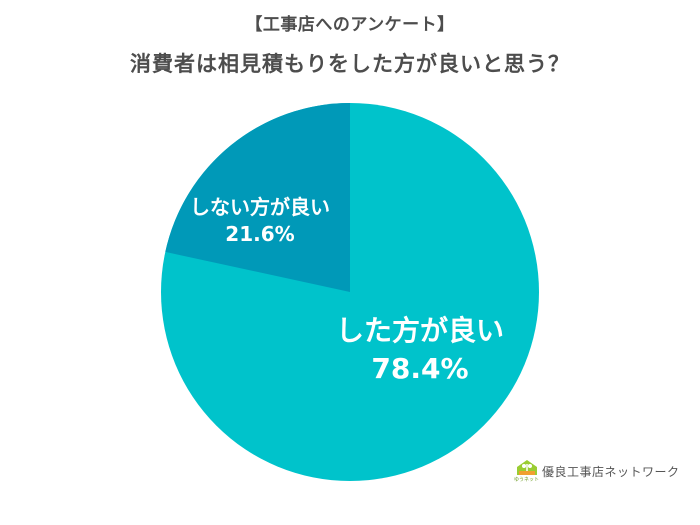 The width and height of the screenshot is (700, 525). I want to click on logo-small-text: ゆうネット, so click(527, 480).